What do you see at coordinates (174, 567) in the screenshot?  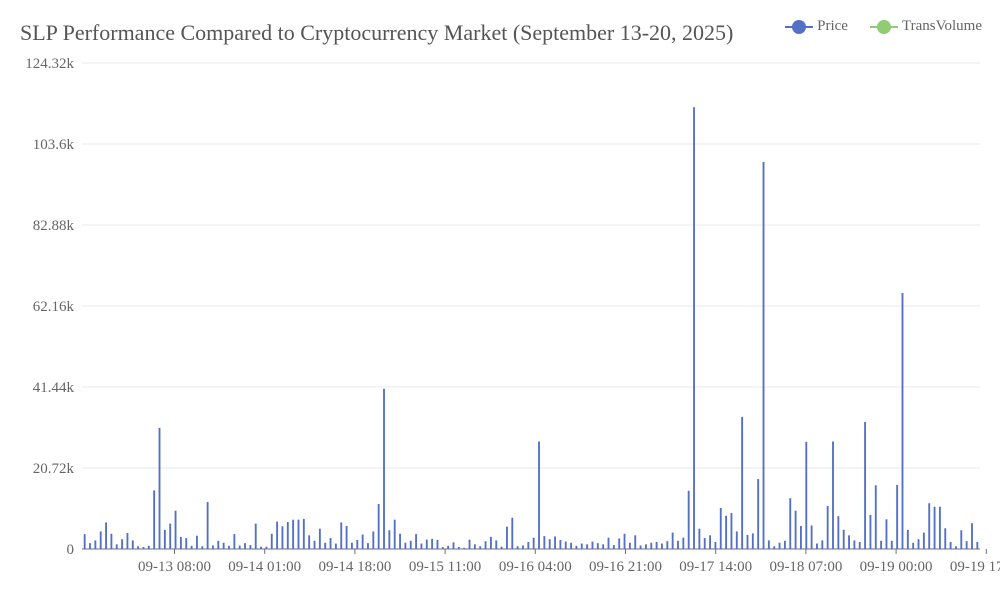 I see `x-tick-label: 09-13 08:00` at bounding box center [174, 567].